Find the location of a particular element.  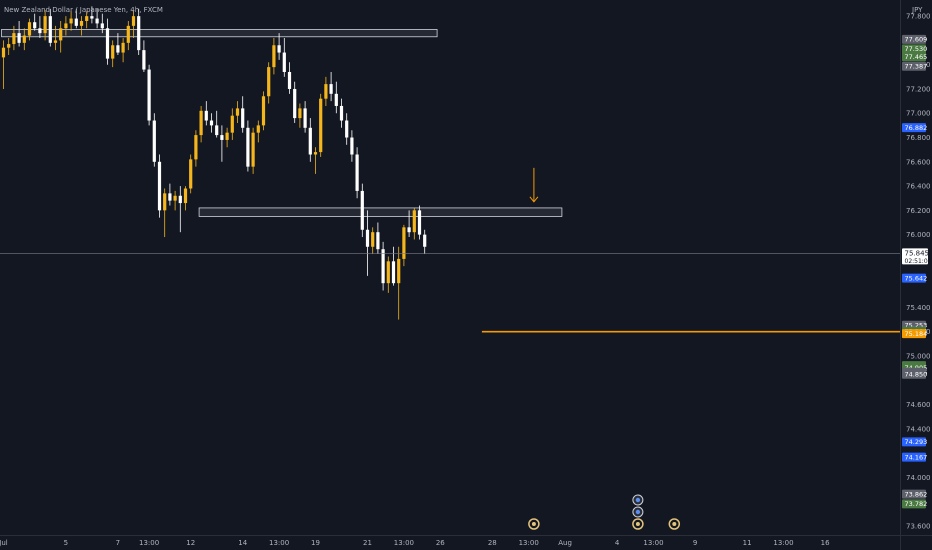

price-tick-label: 77.000 is located at coordinates (918, 114).